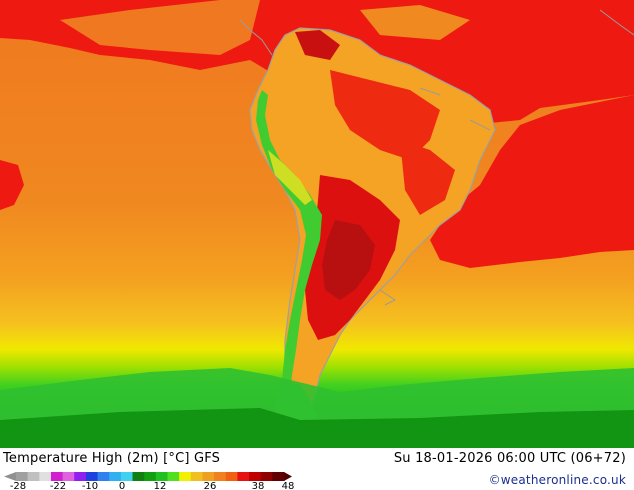 The image size is (634, 490). What do you see at coordinates (289, 250) in the screenshot?
I see `andes-cool-strip` at bounding box center [289, 250].